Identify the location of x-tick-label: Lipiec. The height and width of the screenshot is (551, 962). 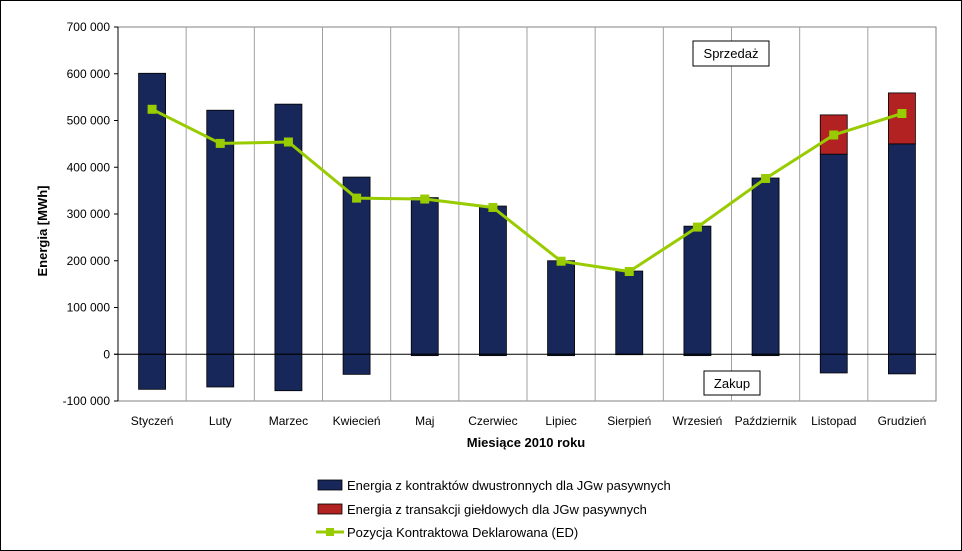
(560, 421).